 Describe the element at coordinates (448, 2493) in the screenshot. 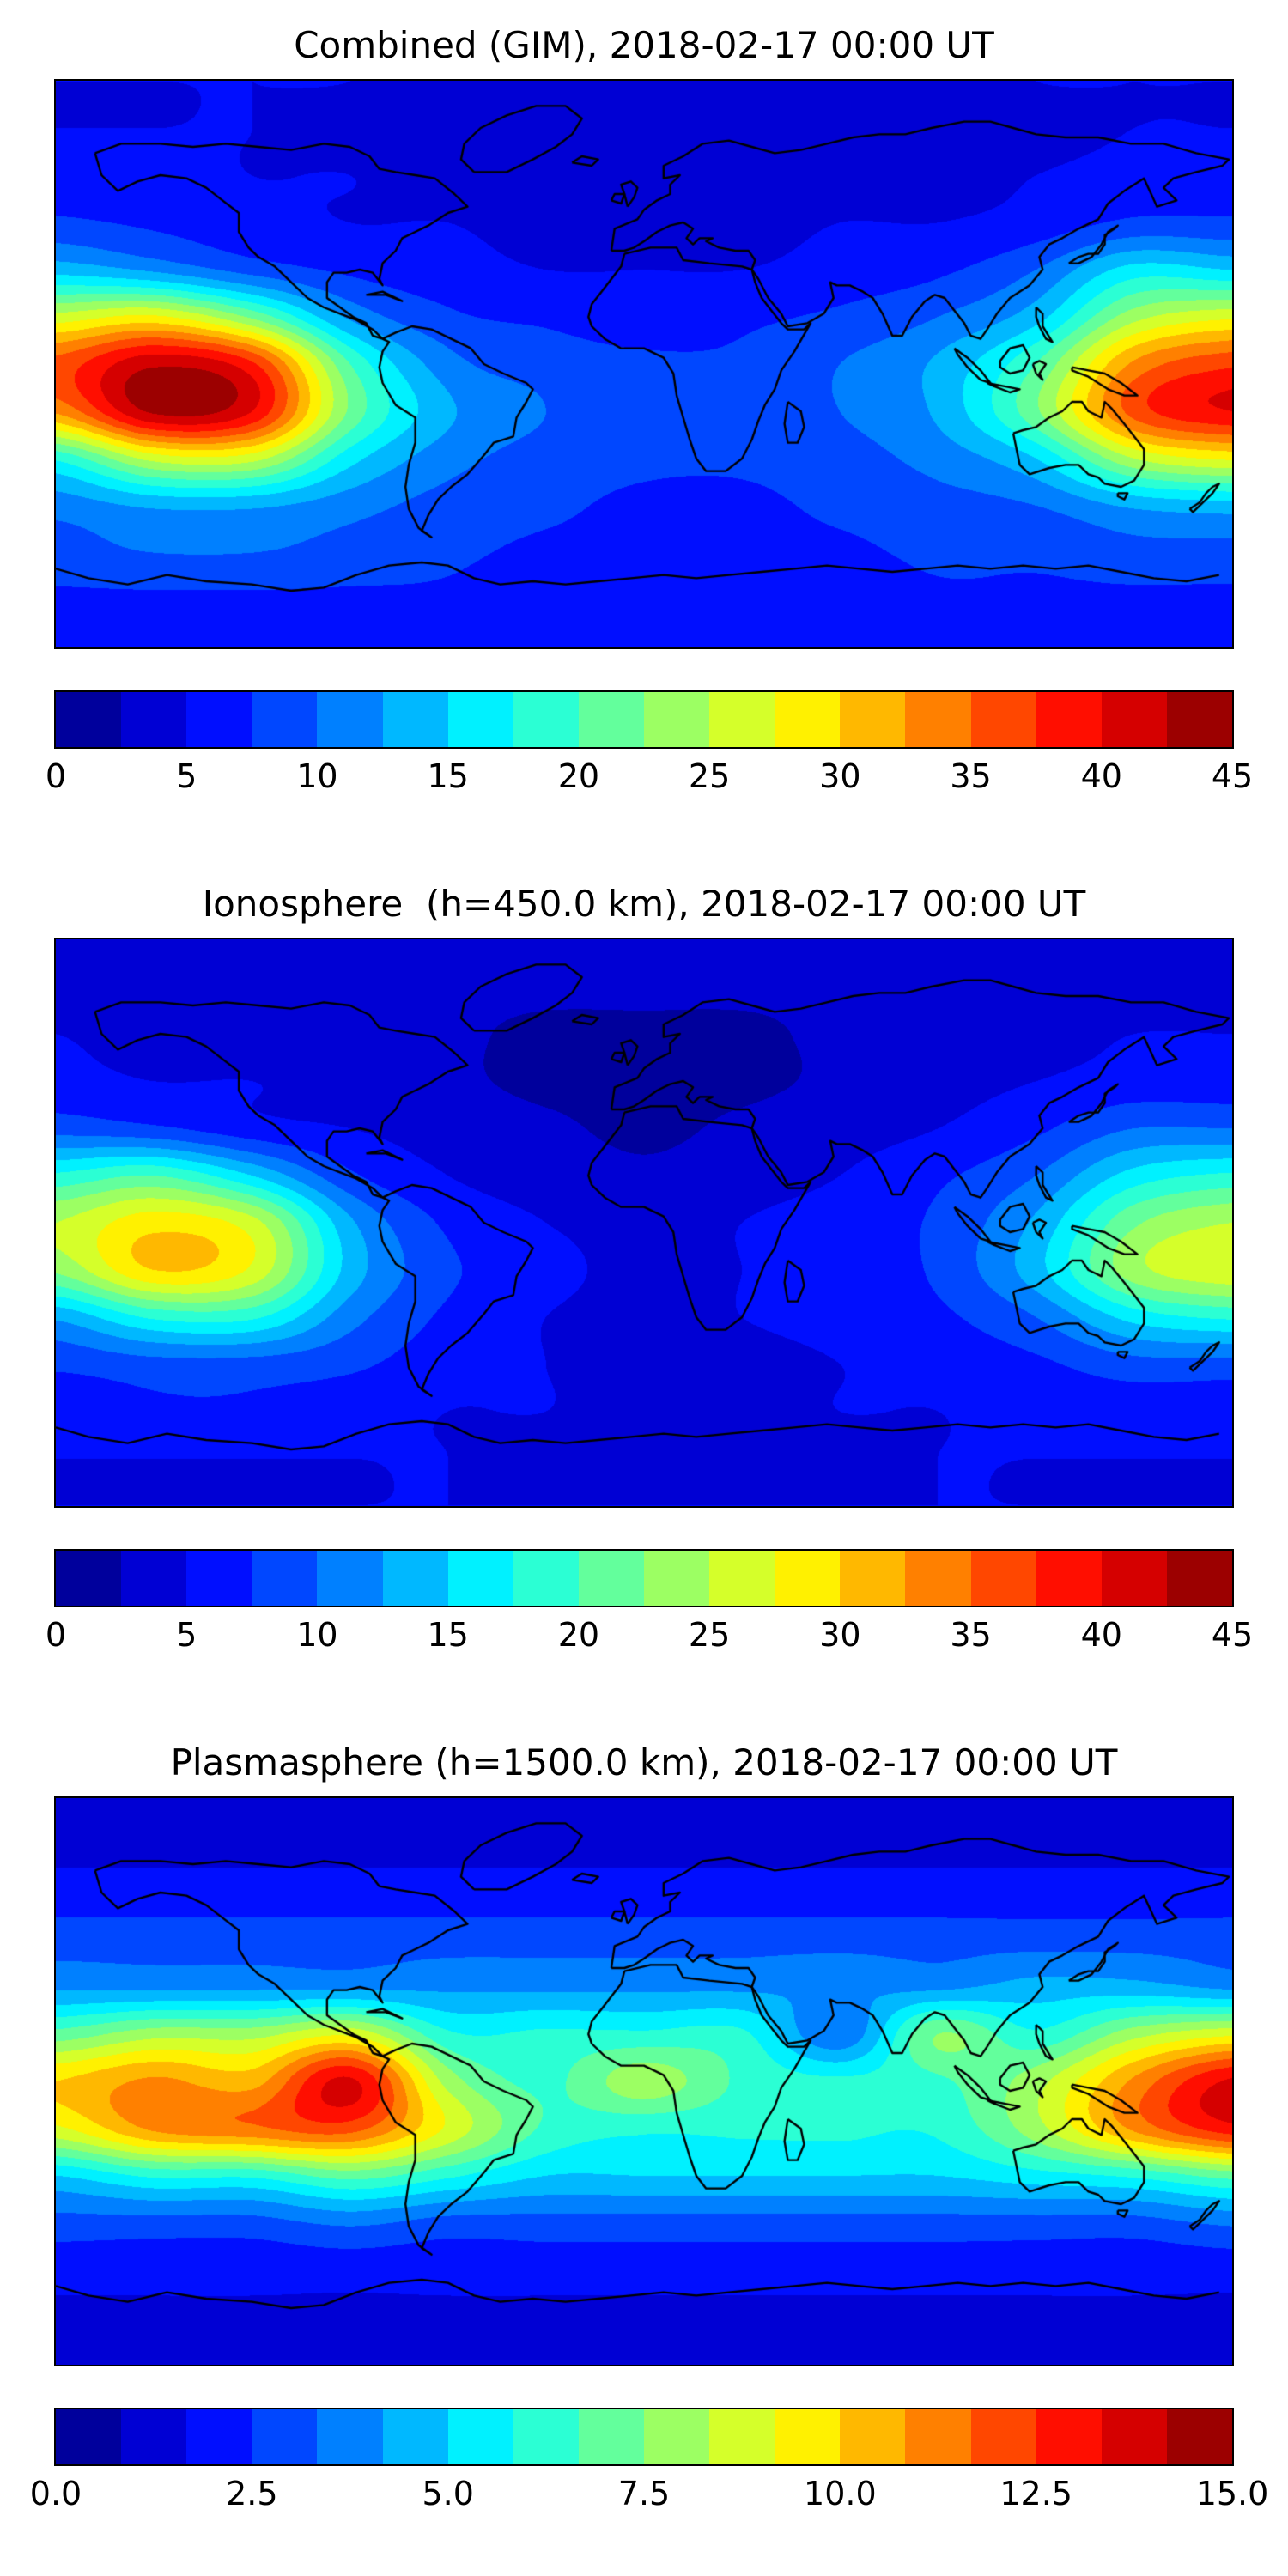

I see `colorbar-tick-label: 5.0` at that location.